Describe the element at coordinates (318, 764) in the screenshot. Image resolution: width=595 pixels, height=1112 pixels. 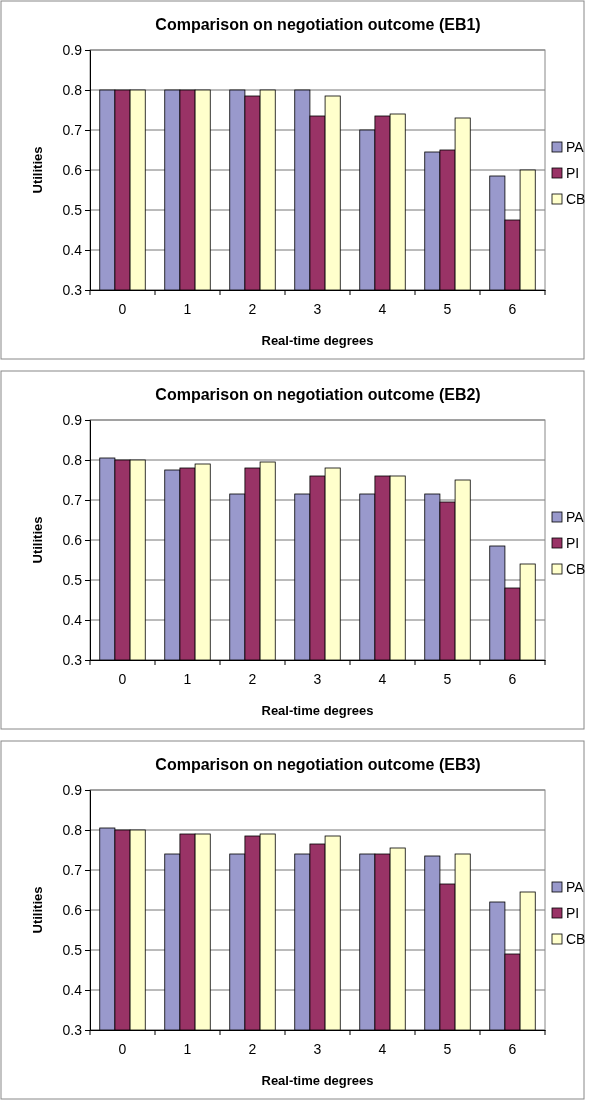
I see `chart-title: Comparison on negotiation outcome (EB3)` at that location.